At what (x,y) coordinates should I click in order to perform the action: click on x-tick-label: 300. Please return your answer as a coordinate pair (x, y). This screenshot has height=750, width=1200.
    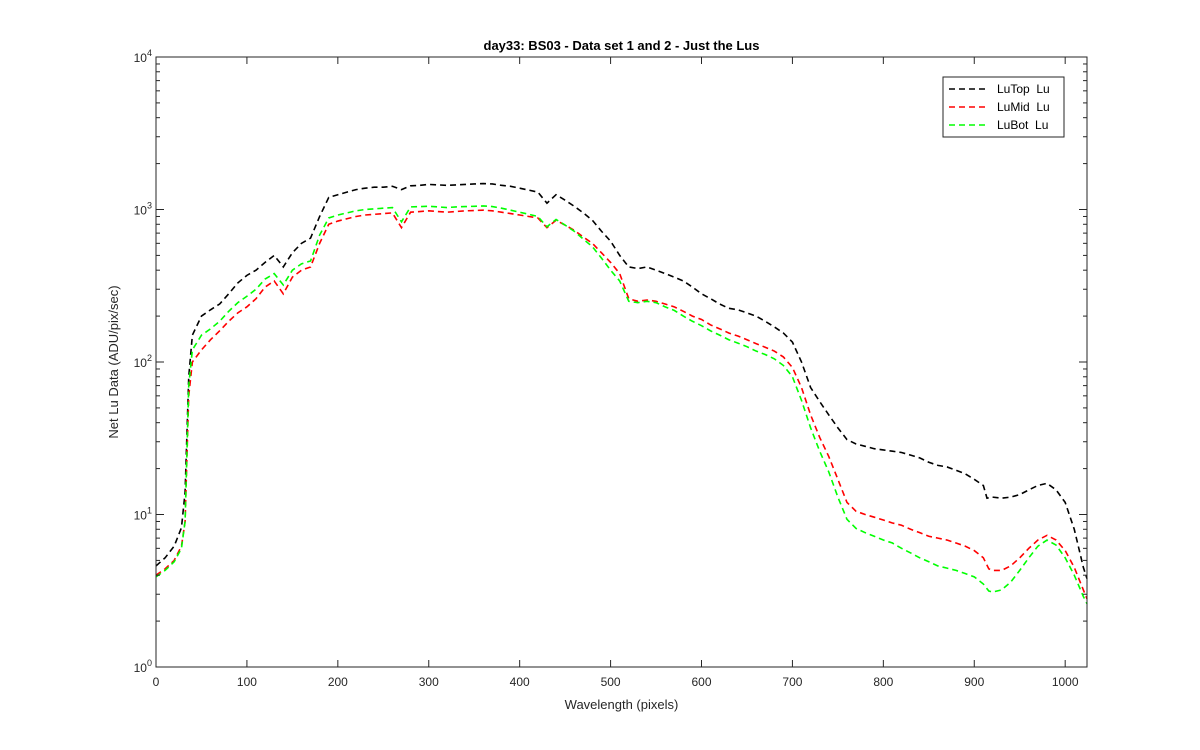
    Looking at the image, I should click on (429, 682).